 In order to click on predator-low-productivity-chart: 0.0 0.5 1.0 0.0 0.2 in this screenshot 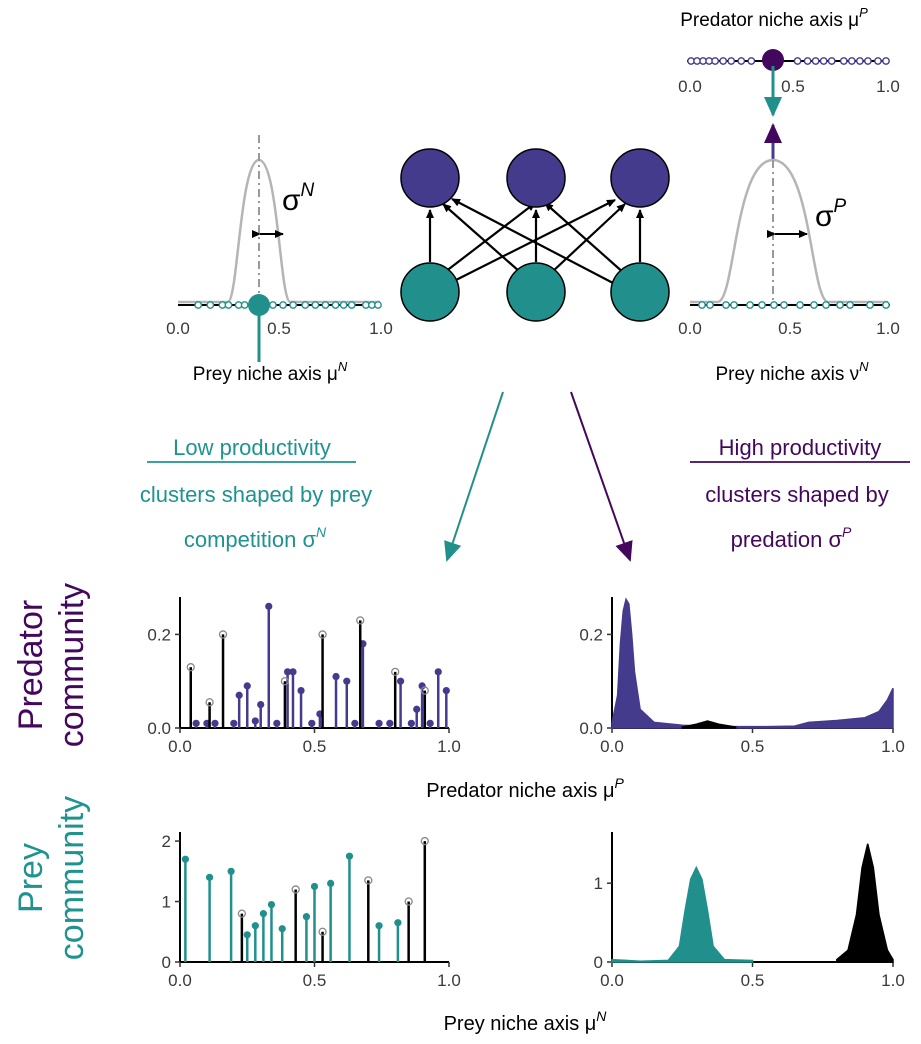, I will do `click(304, 676)`.